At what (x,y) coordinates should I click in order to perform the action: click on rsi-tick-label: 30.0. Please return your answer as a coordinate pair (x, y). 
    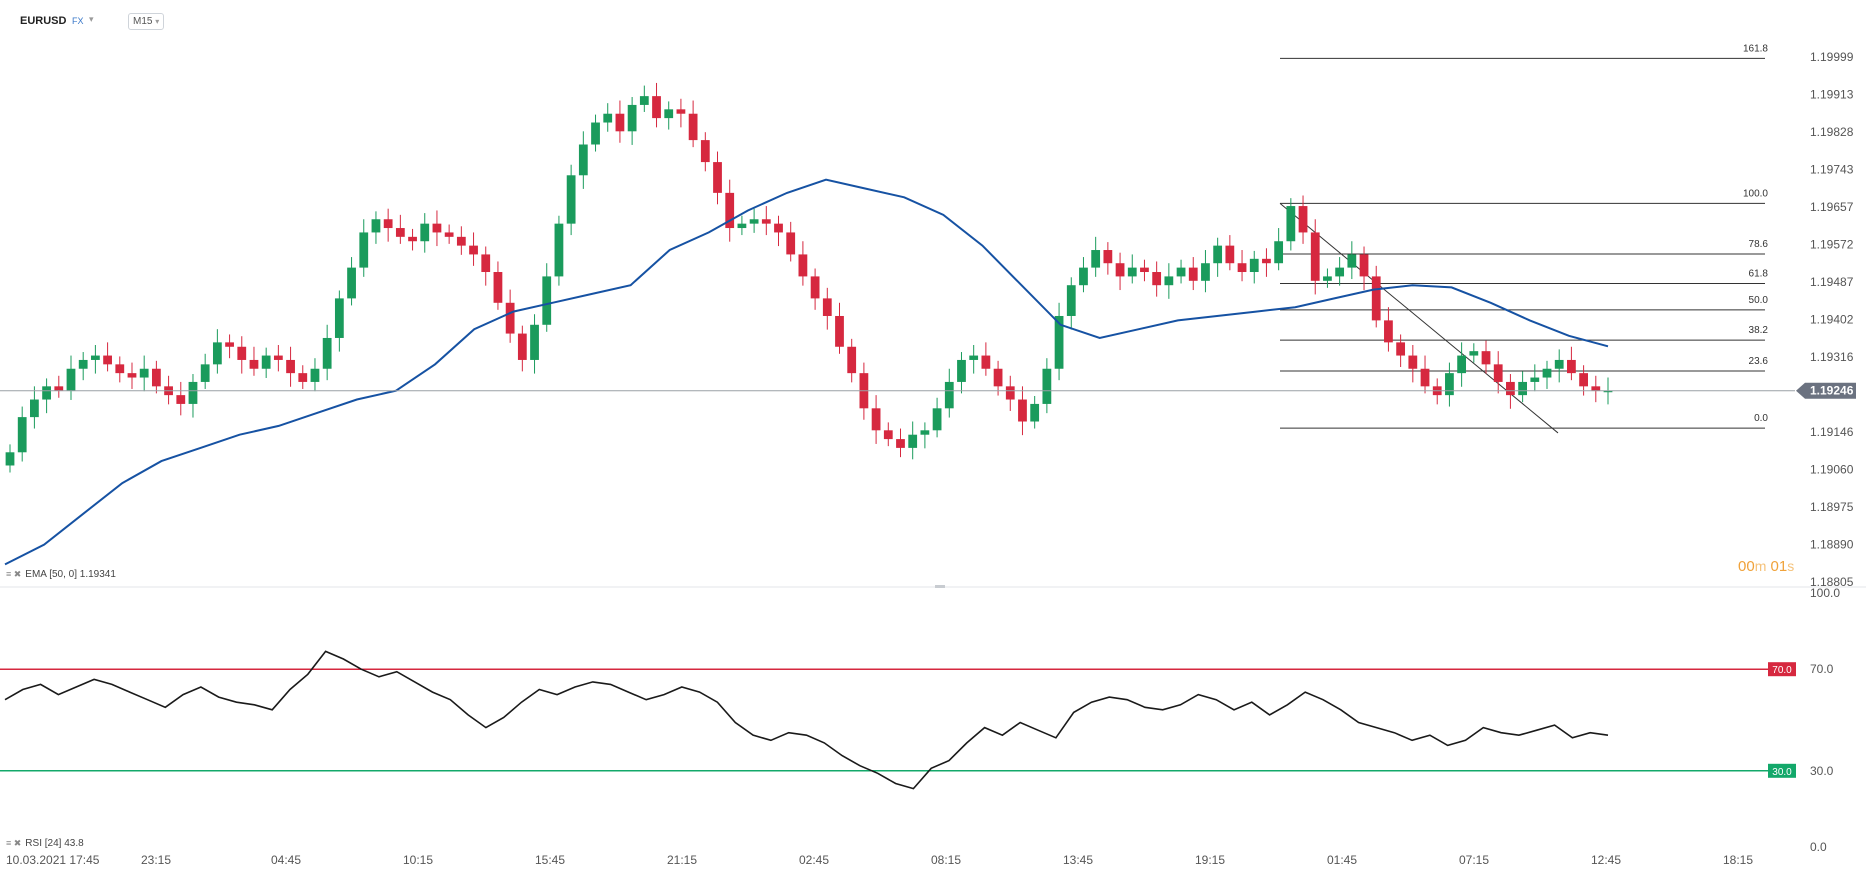
    Looking at the image, I should click on (1822, 771).